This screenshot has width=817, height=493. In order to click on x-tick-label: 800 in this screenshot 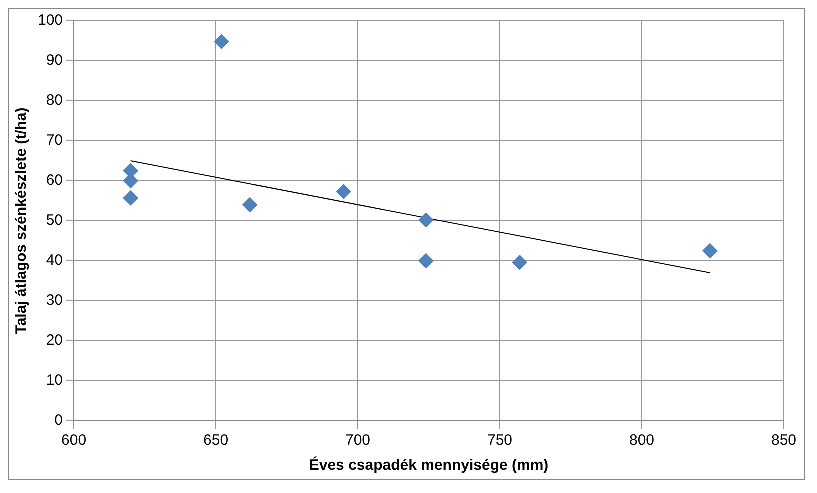, I will do `click(642, 441)`.